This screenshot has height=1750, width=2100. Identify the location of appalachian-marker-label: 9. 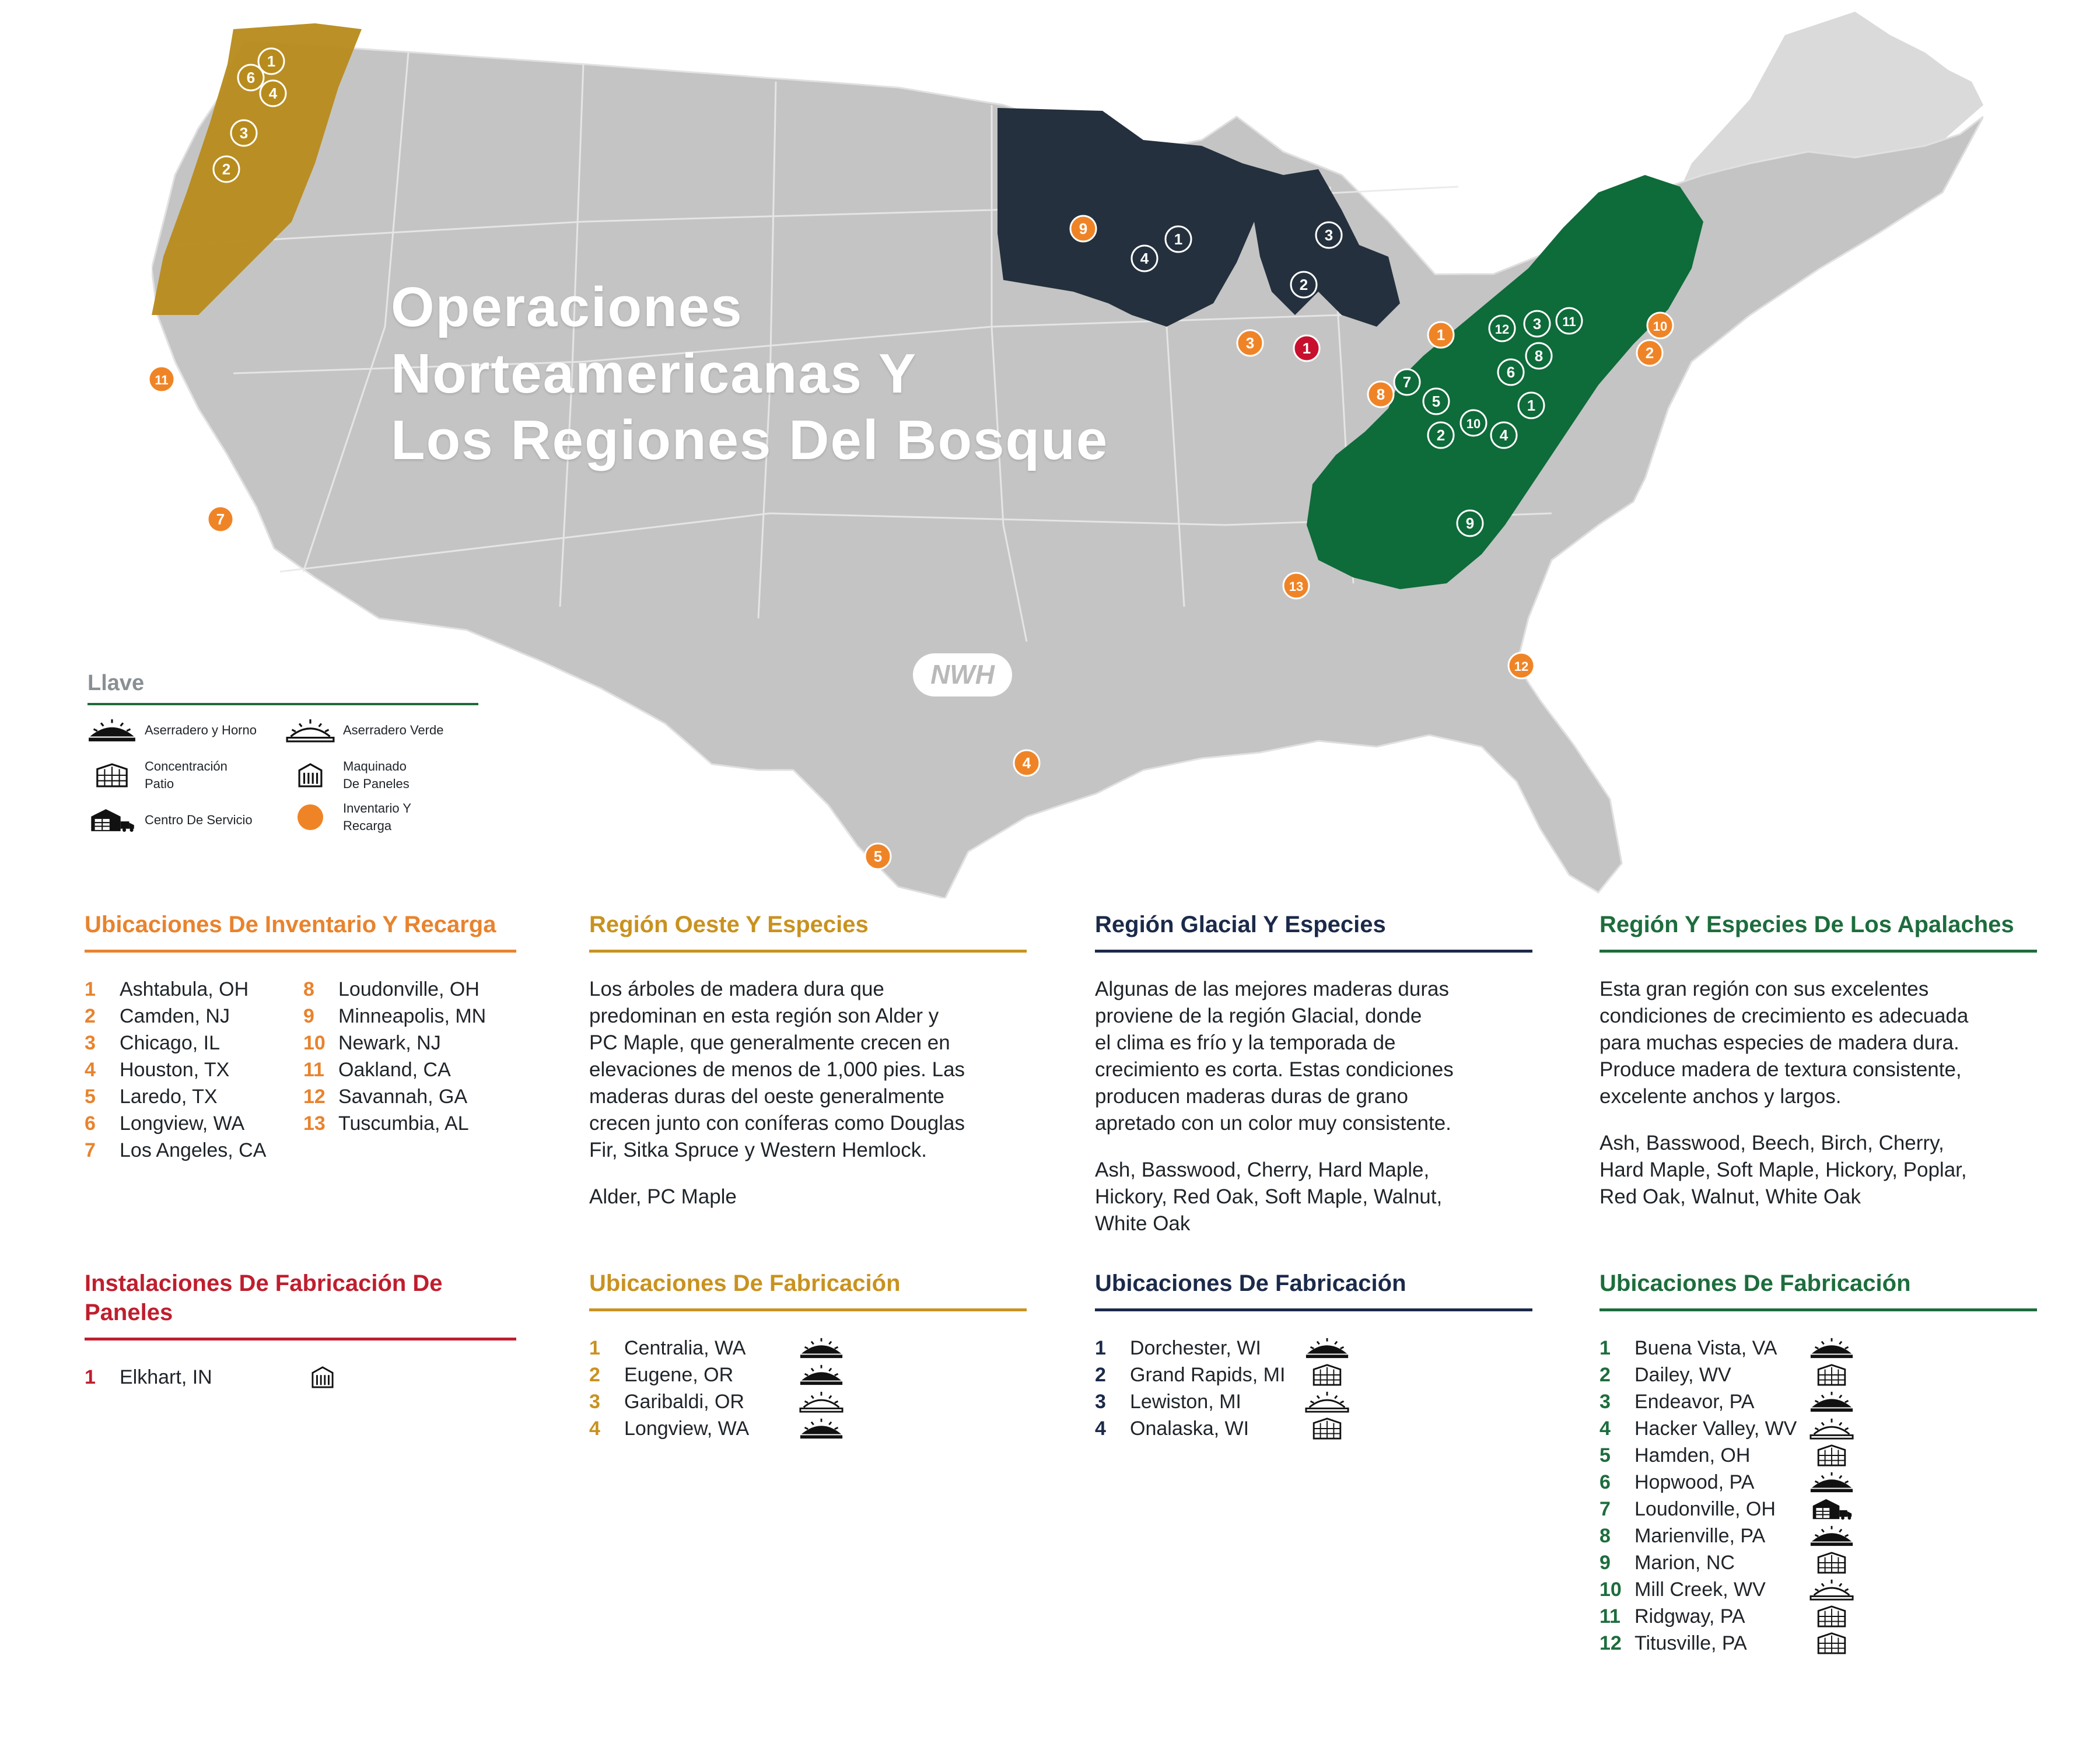
(1470, 523).